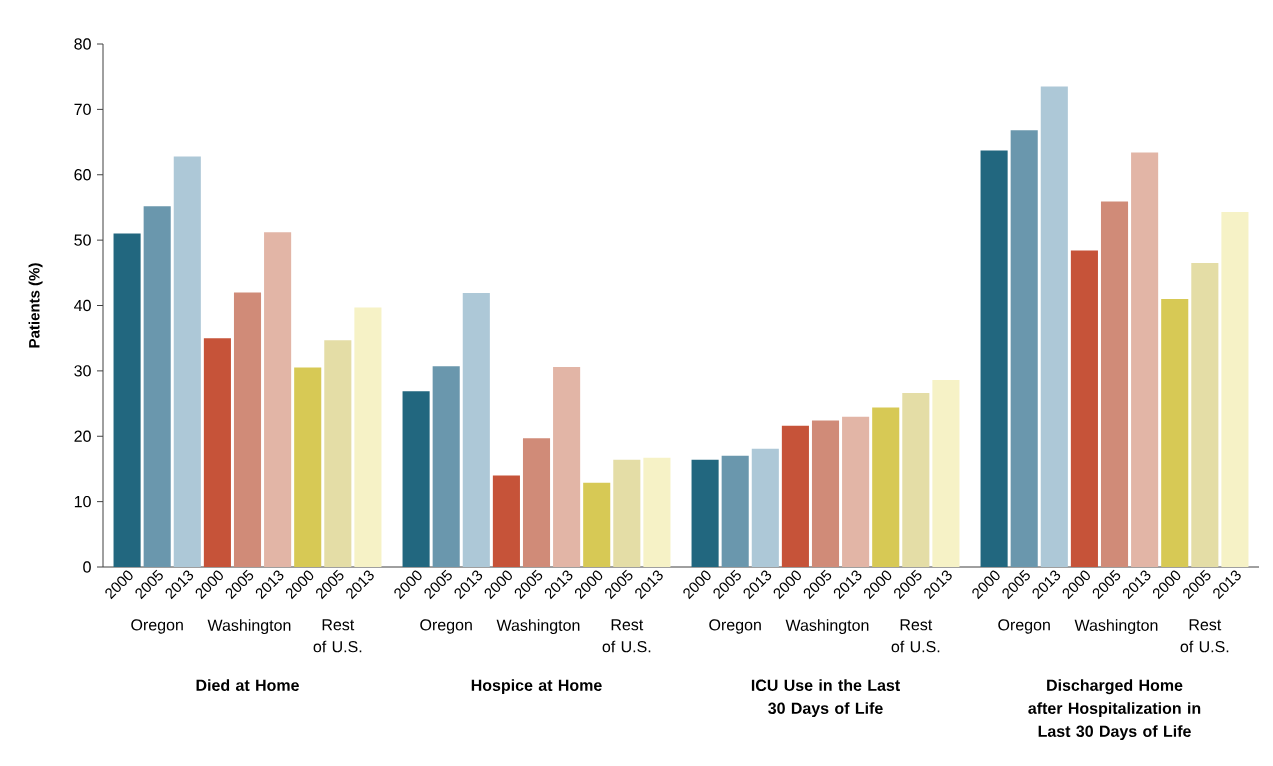 Image resolution: width=1273 pixels, height=766 pixels. What do you see at coordinates (536, 687) in the screenshot?
I see `x-axis-title: Hospice at Home` at bounding box center [536, 687].